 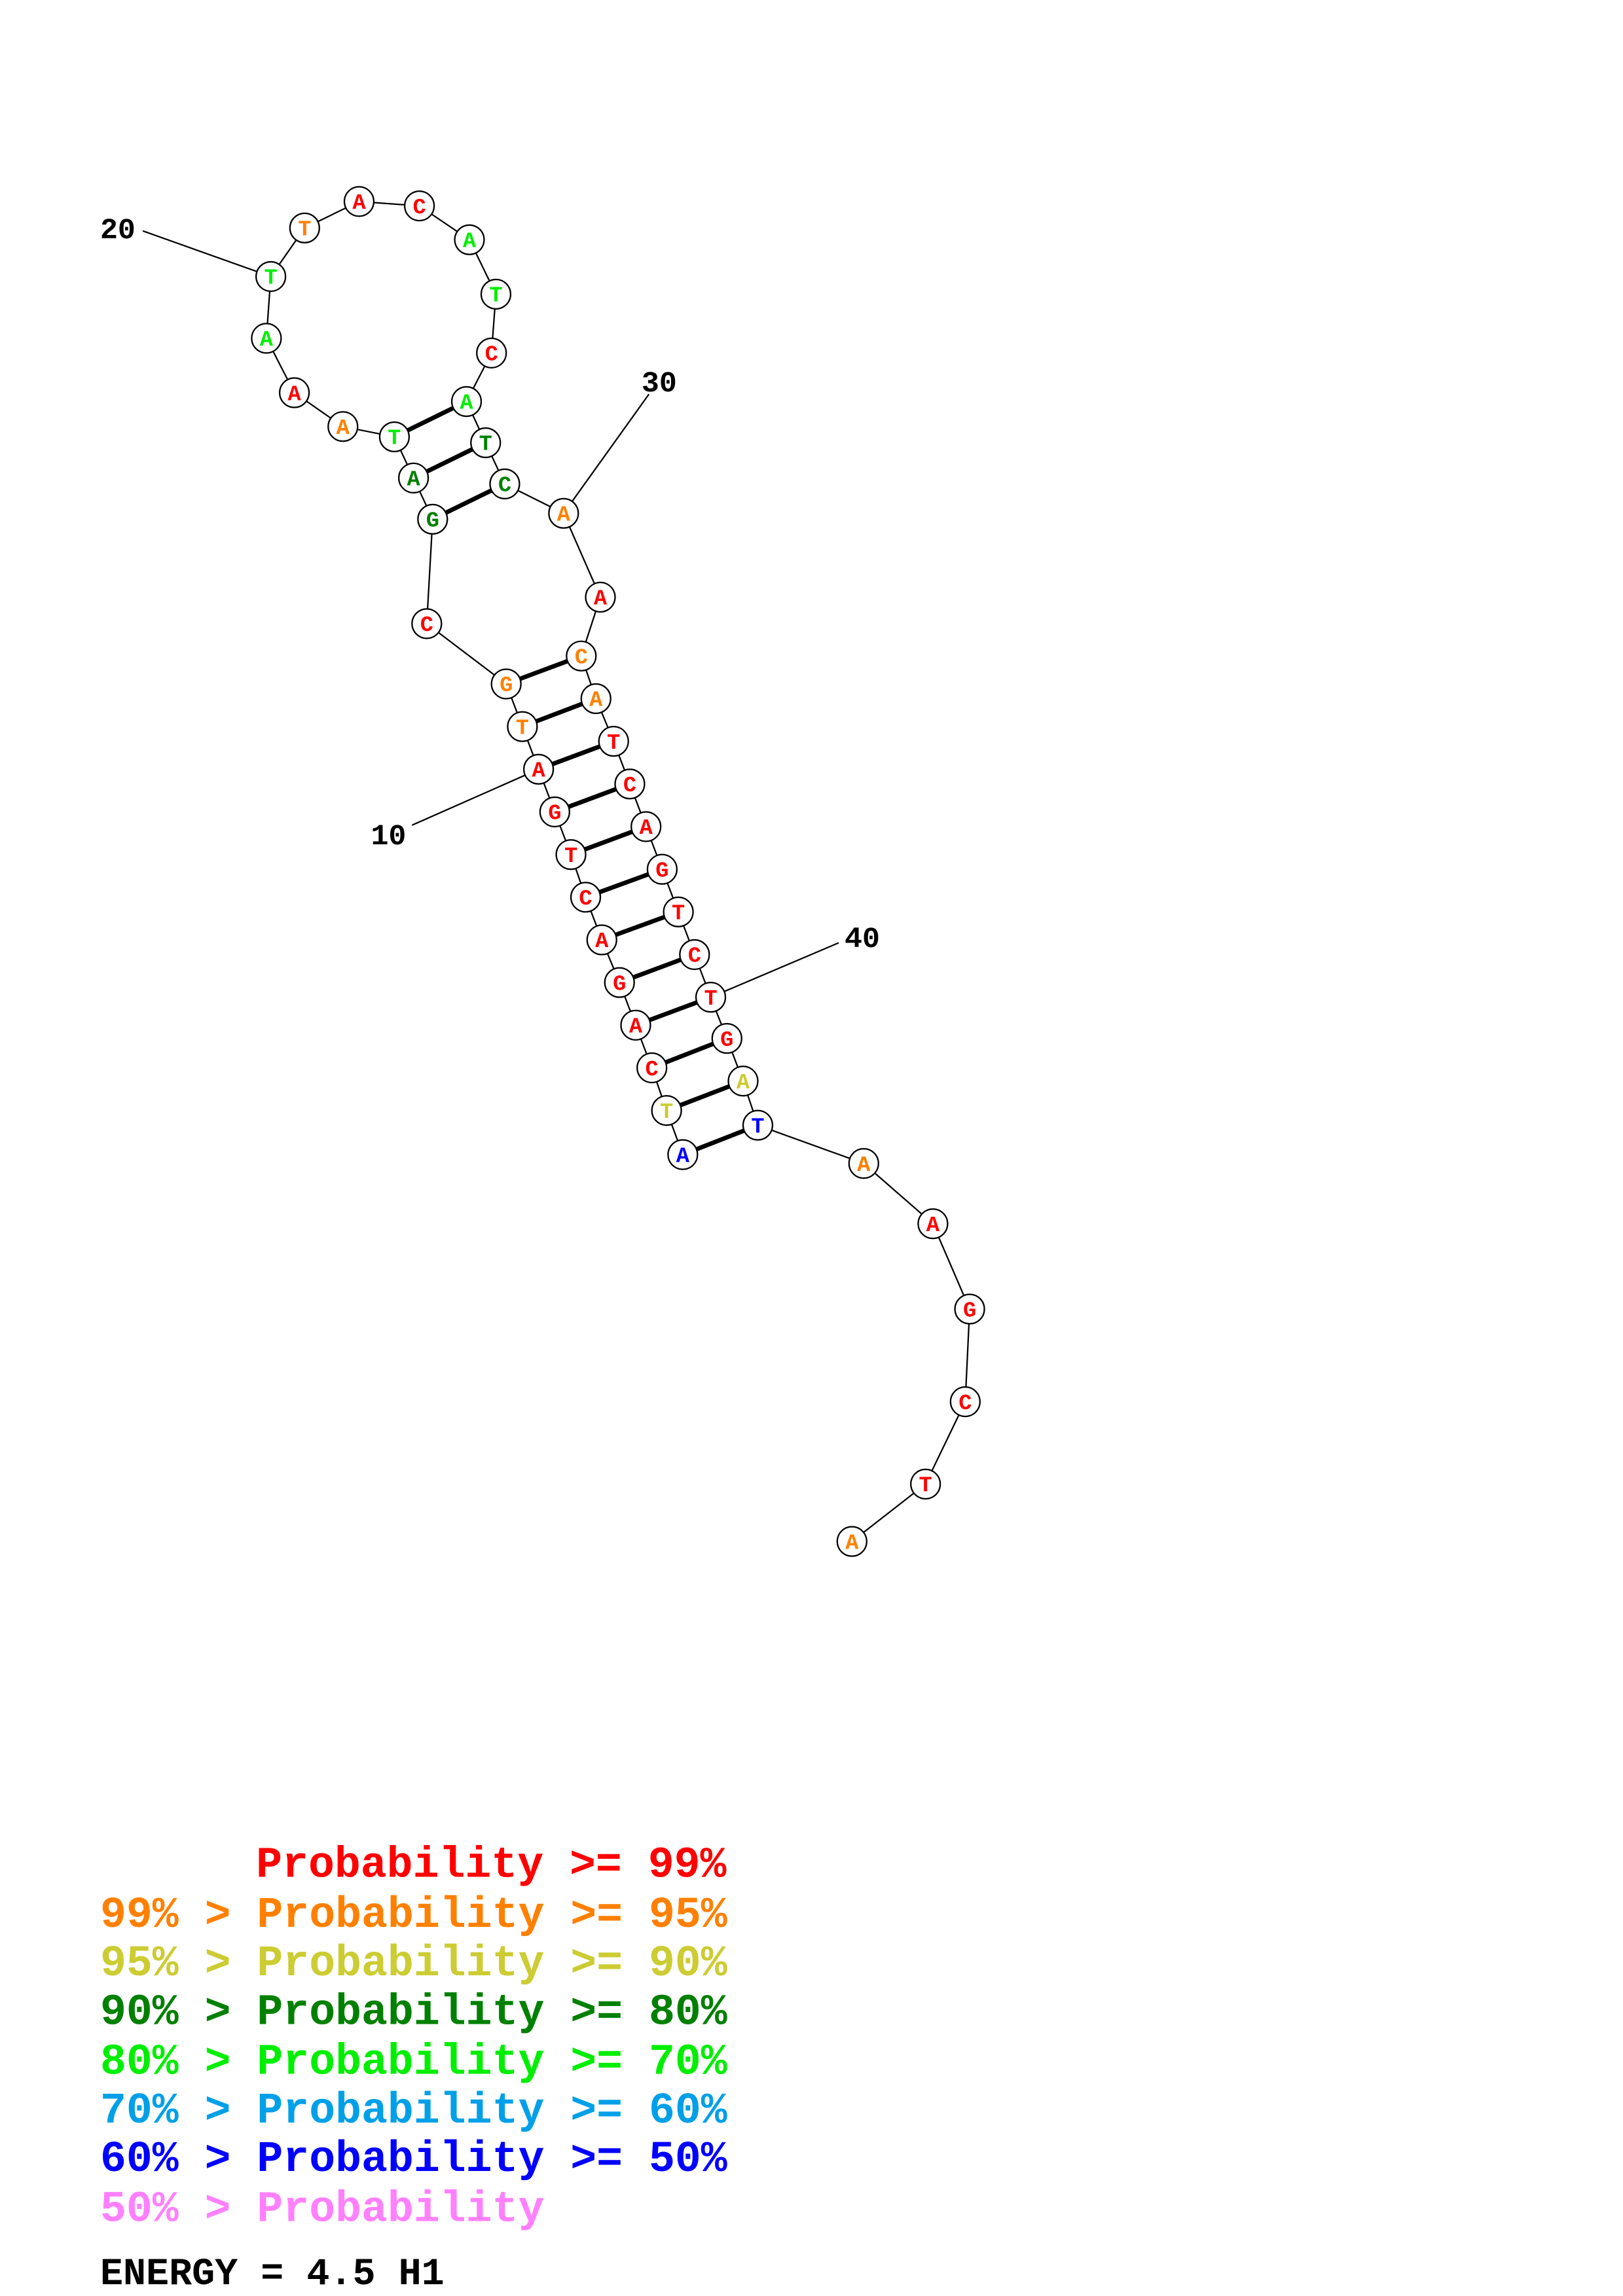 What do you see at coordinates (388, 837) in the screenshot?
I see `position-label: 10` at bounding box center [388, 837].